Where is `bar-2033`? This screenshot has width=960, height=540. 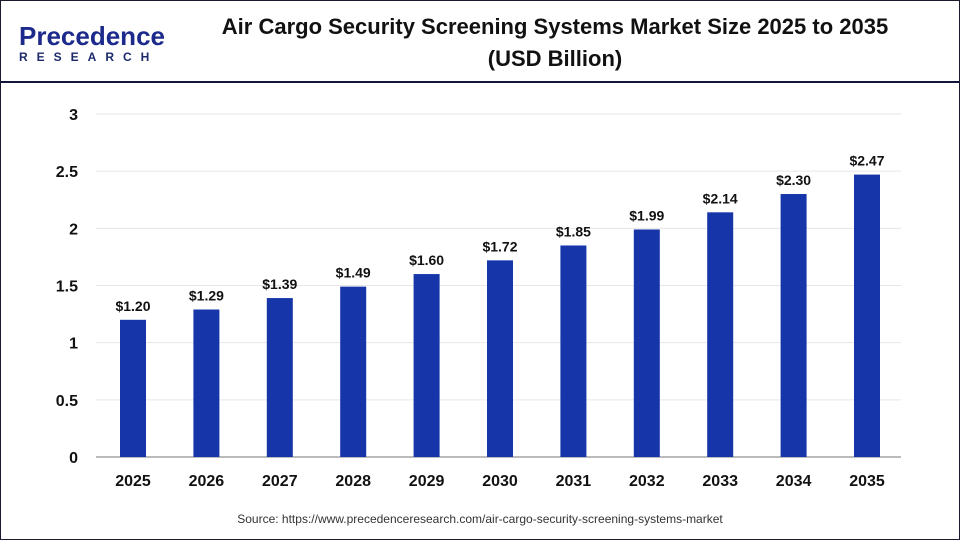 bar-2033 is located at coordinates (720, 334).